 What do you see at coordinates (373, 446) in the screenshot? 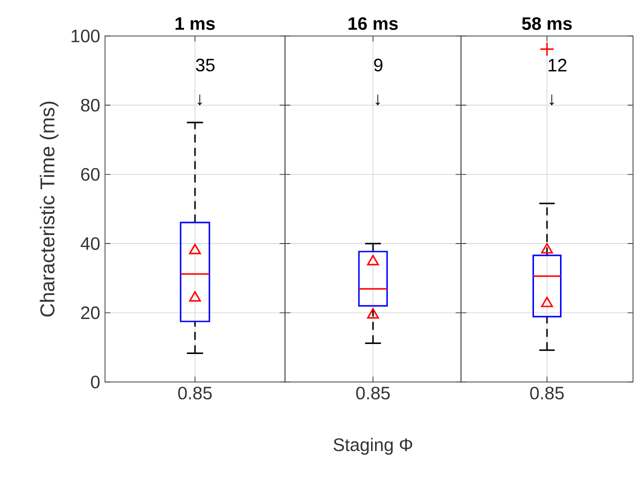
I see `x-axis-title: Staging Φ` at bounding box center [373, 446].